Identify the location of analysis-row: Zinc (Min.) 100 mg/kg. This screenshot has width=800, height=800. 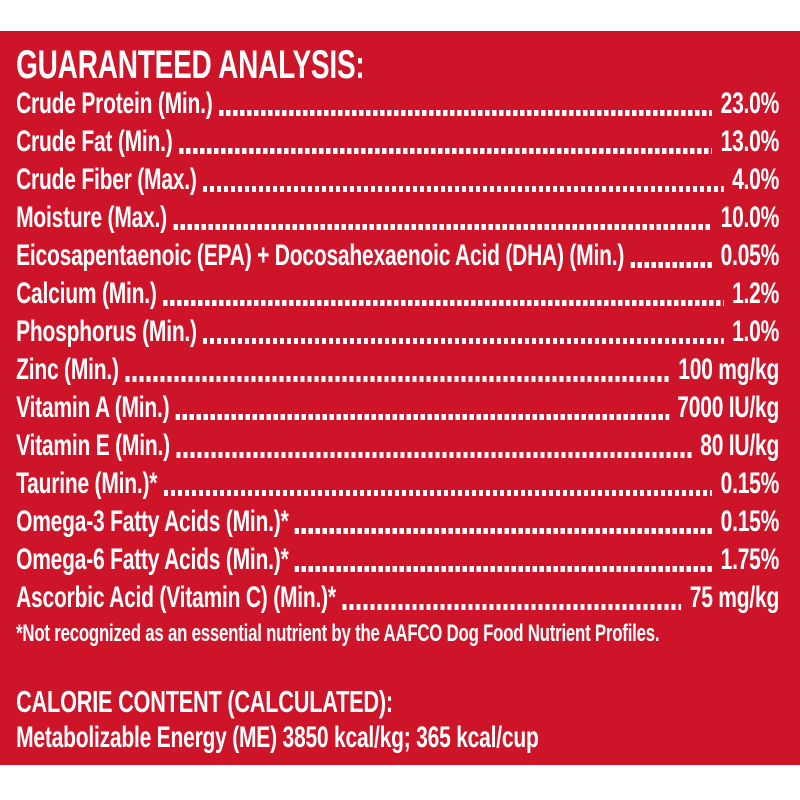
(397, 370).